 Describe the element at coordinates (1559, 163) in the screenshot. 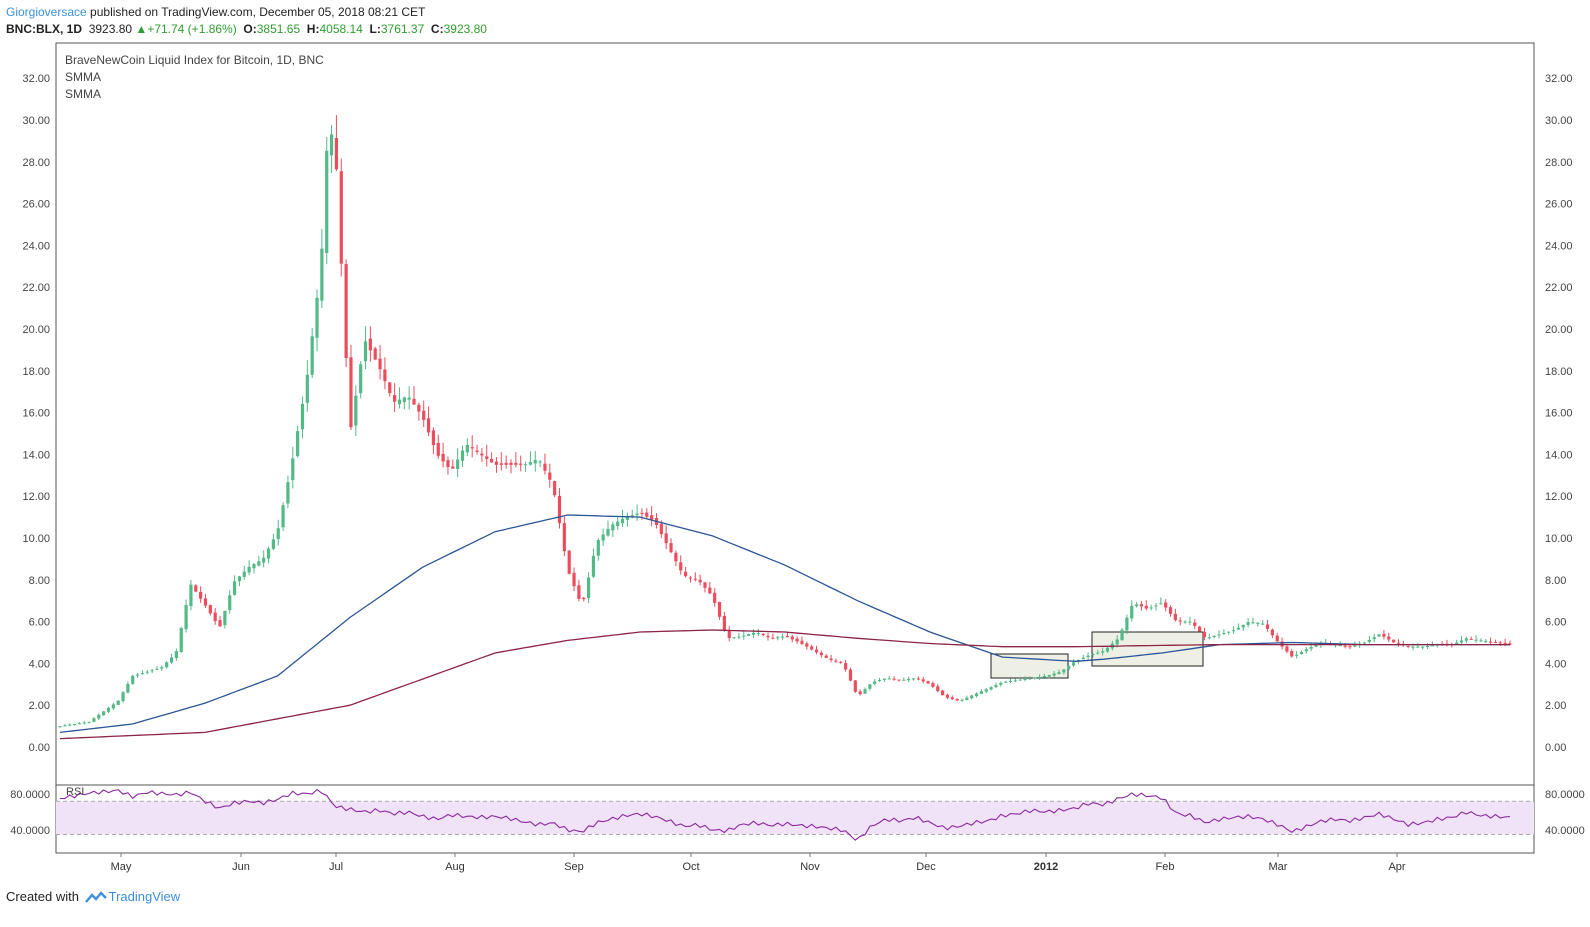

I see `price-tick-label-right: 28.00` at that location.